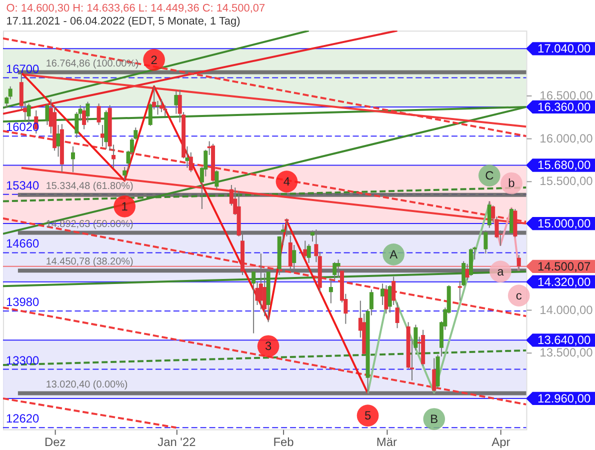  I want to click on x-tick-label: Mär, so click(387, 441).